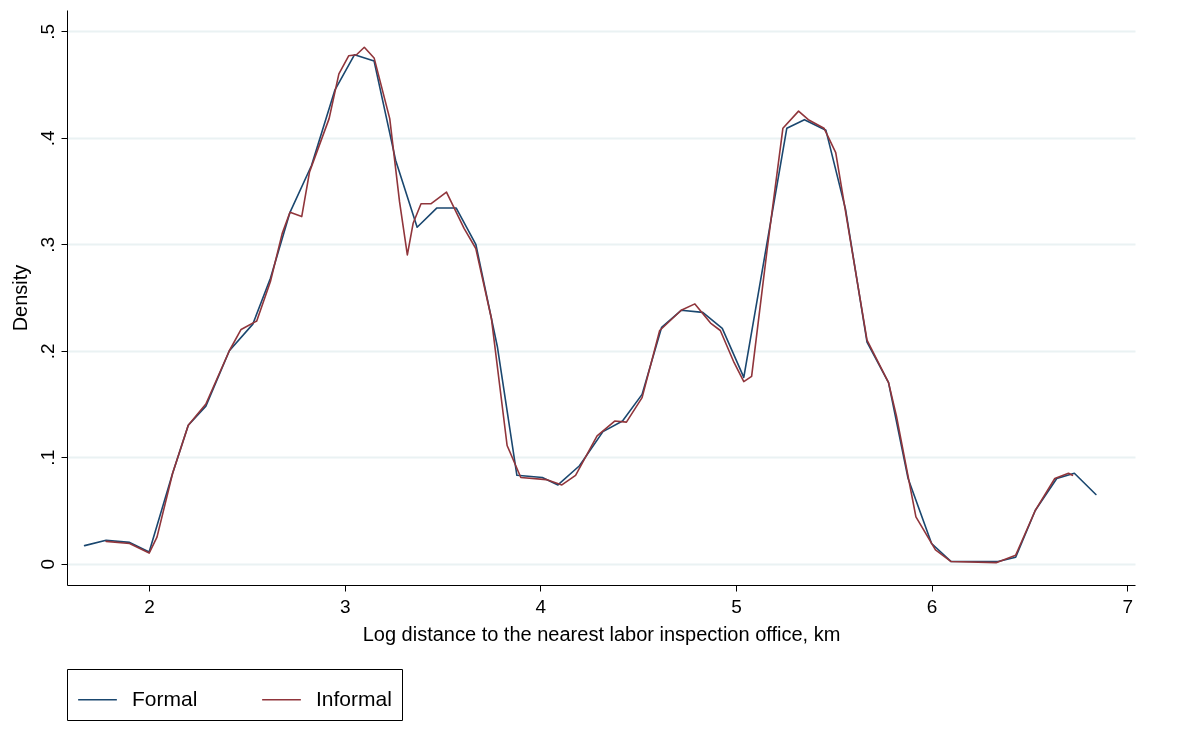 Image resolution: width=1181 pixels, height=746 pixels. I want to click on x-tick-label: 5, so click(736, 606).